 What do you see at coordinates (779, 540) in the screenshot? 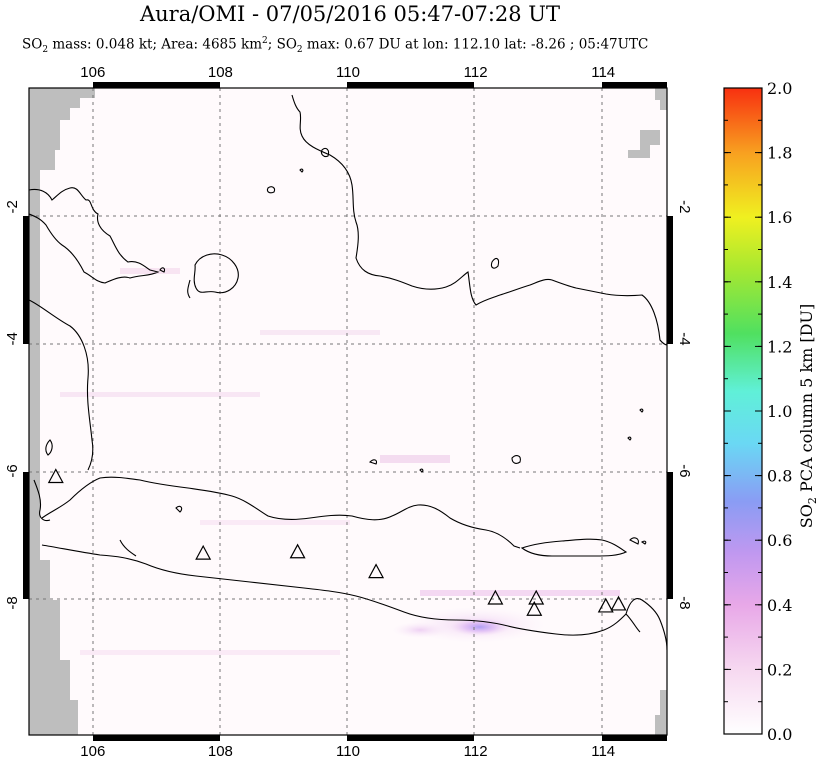
I see `colorbar-tick-label: 0.6` at bounding box center [779, 540].